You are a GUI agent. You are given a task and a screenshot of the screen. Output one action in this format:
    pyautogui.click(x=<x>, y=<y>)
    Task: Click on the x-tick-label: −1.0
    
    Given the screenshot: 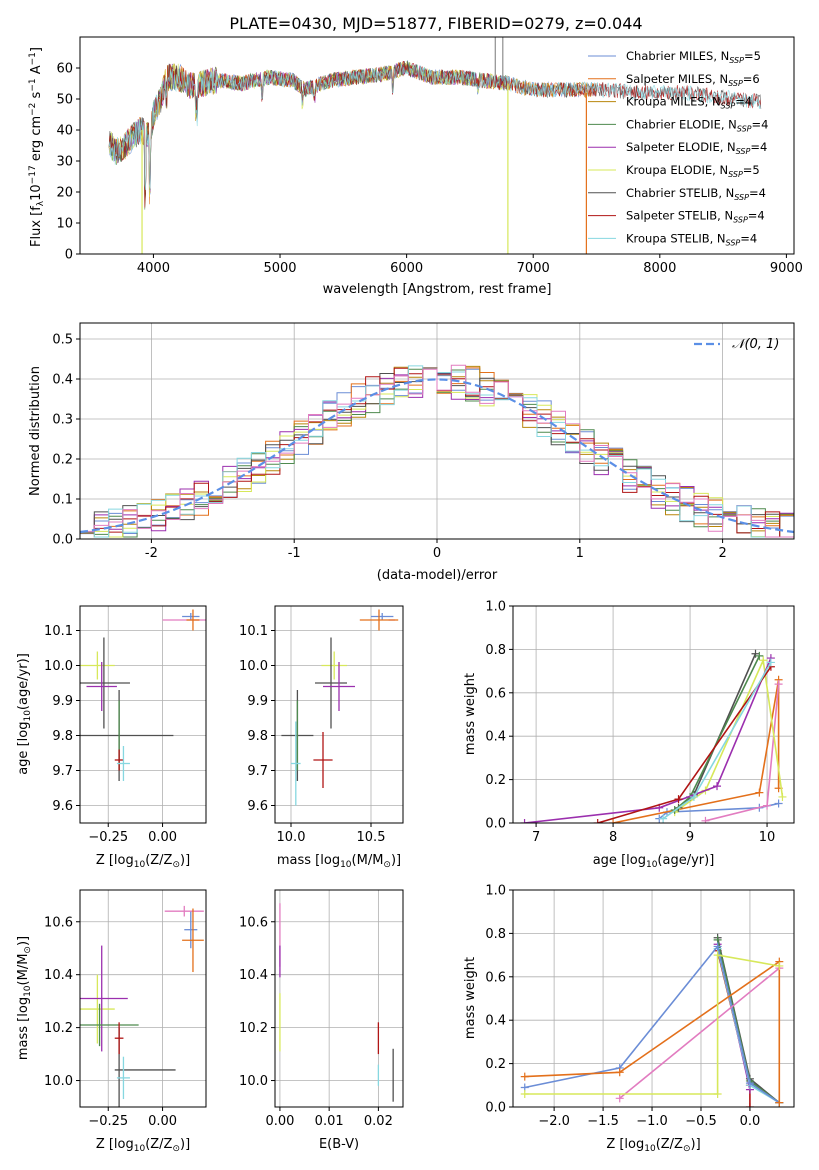 What is the action you would take?
    pyautogui.click(x=652, y=1121)
    